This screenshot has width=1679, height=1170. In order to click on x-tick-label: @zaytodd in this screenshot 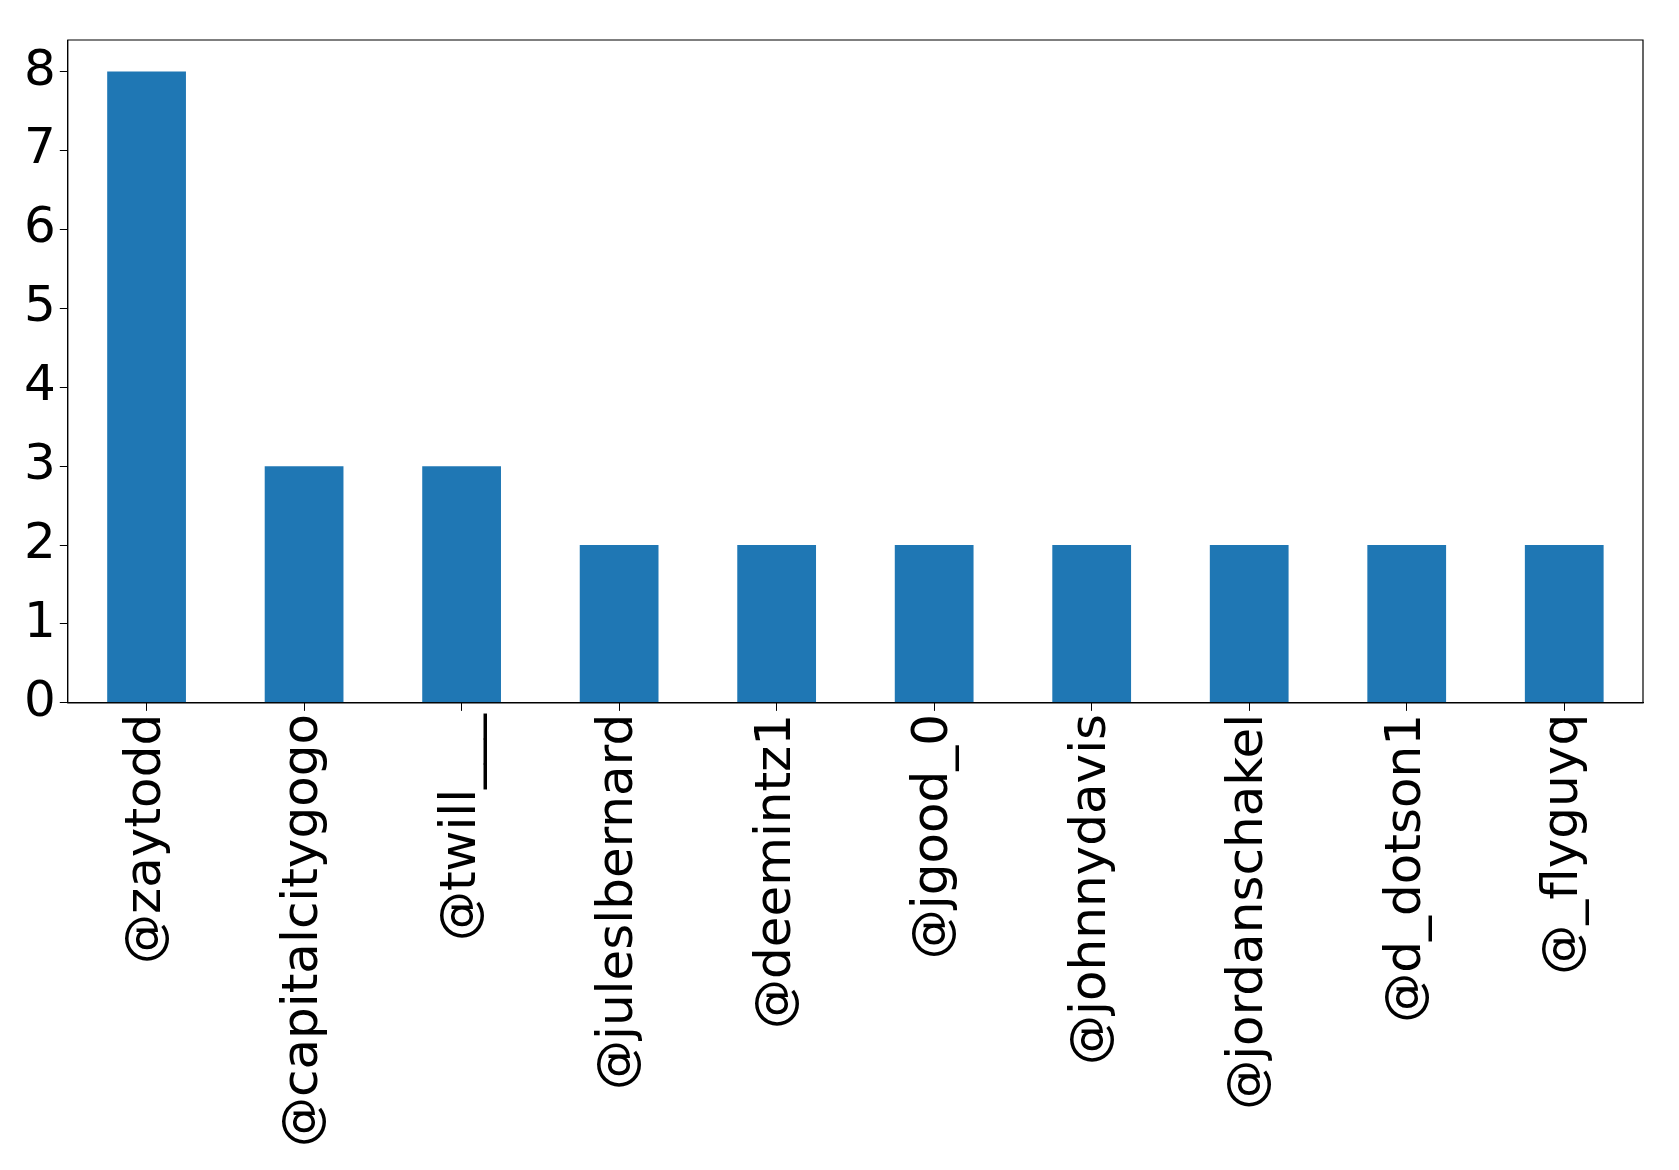, I will do `click(142, 839)`.